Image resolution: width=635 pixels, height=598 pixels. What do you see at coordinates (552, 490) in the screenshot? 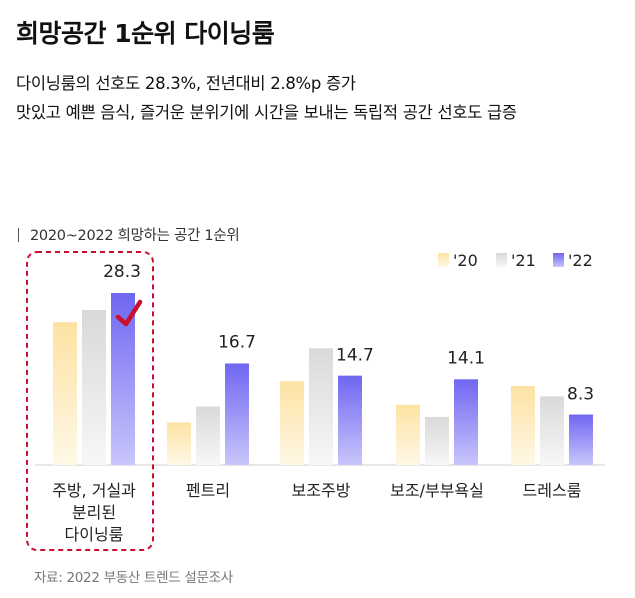
I see `category-label-4-line-0: 드레스룸` at bounding box center [552, 490].